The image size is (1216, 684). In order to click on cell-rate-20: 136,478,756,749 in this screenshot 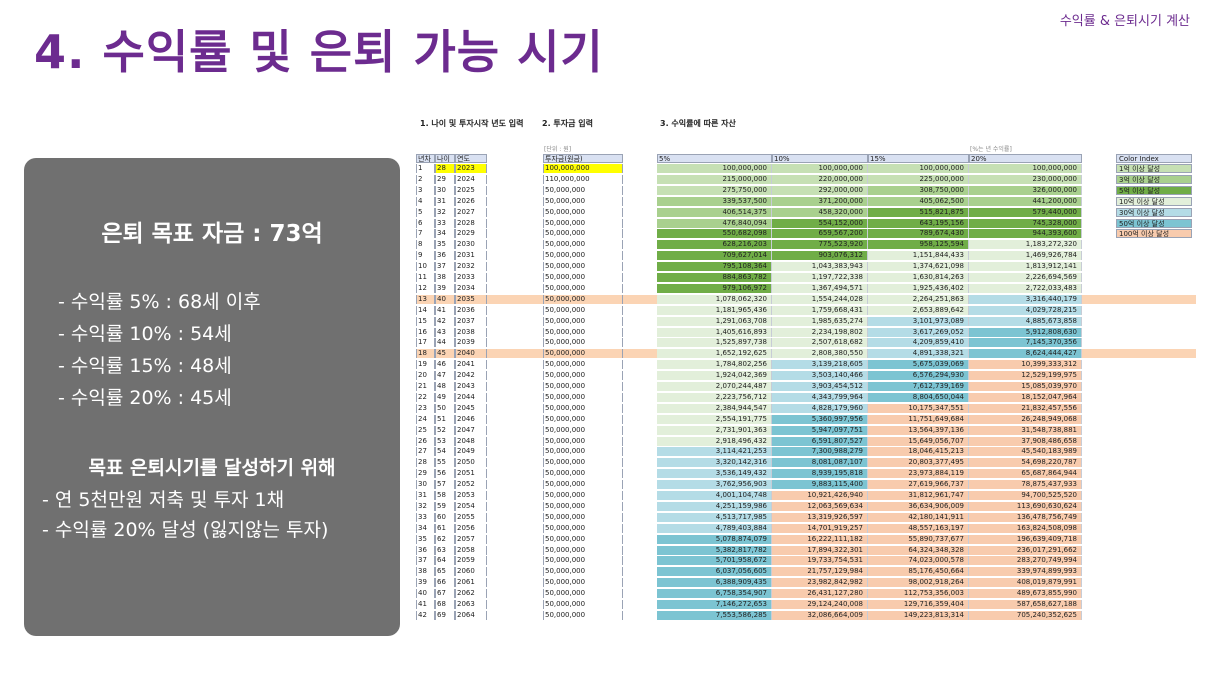, I will do `click(1025, 517)`.